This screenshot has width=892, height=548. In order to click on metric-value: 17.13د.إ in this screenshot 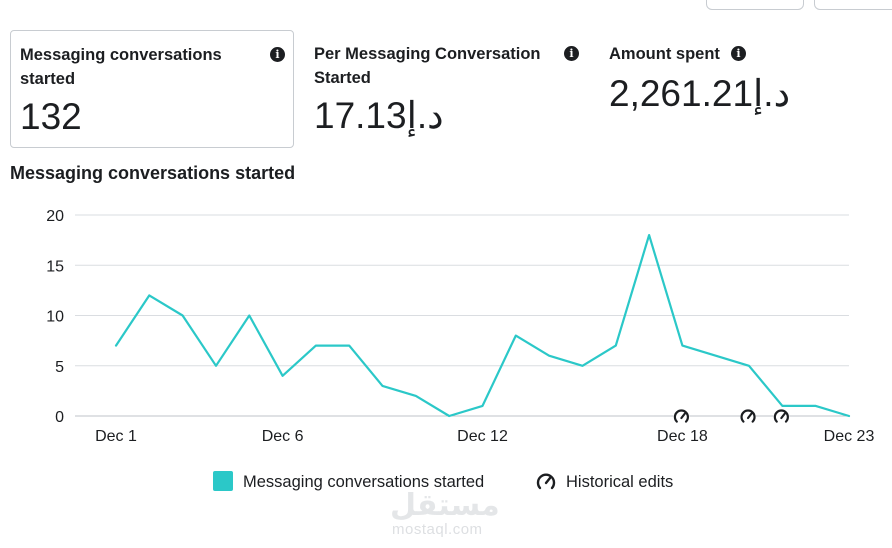, I will do `click(379, 115)`.